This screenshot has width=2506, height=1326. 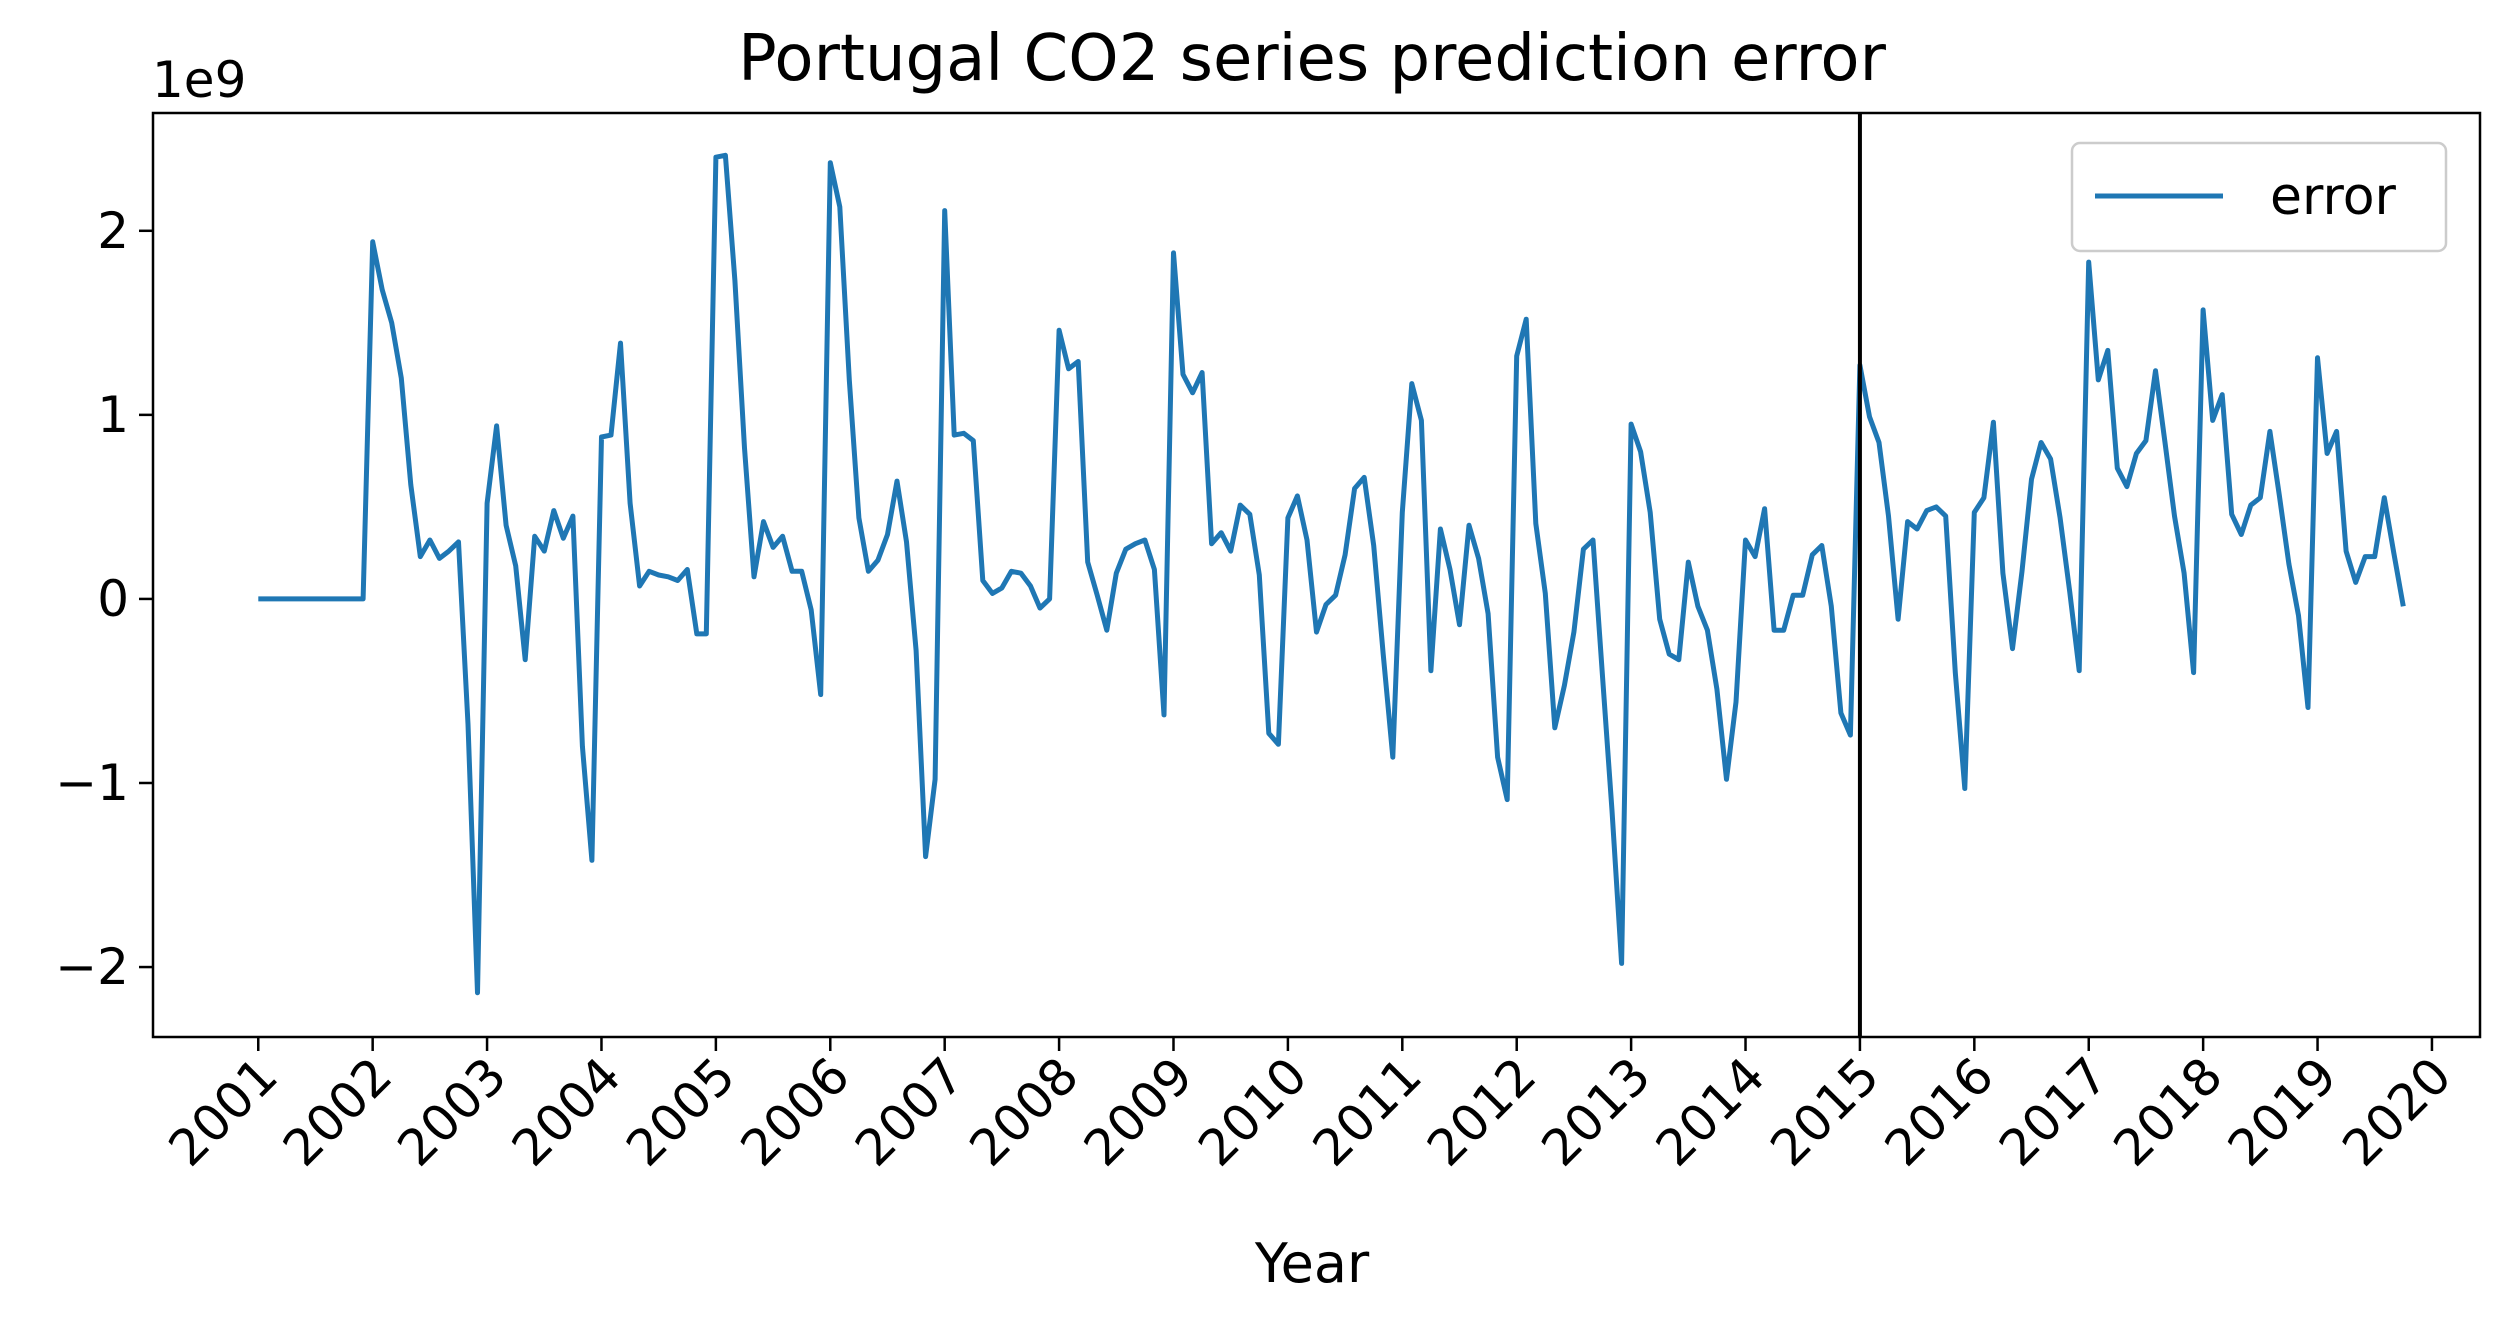 I want to click on x-tick-label: 2006, so click(x=795, y=1111).